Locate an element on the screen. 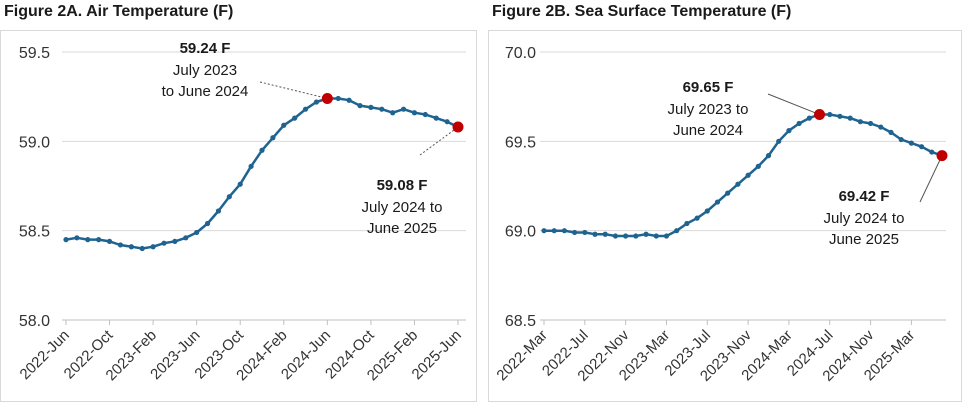 The height and width of the screenshot is (402, 962). sst-annotation-label: June 2025 is located at coordinates (864, 239).